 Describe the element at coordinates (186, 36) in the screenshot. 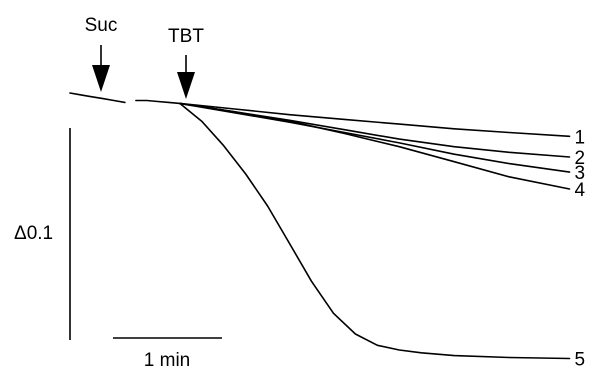

I see `tbt-annotation-label: TBT` at that location.